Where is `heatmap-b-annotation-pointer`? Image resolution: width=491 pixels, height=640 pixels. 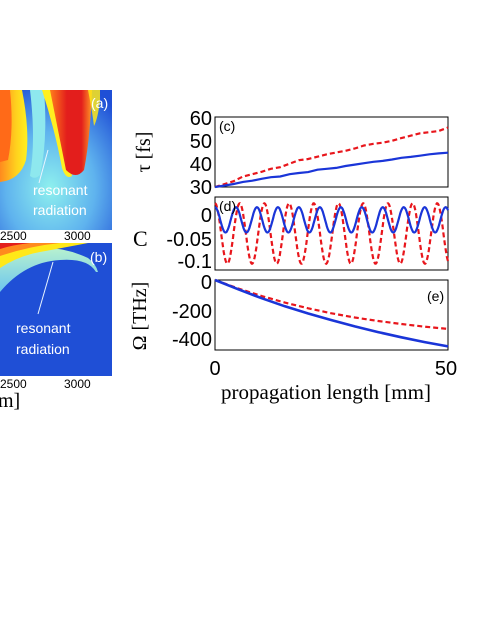 heatmap-b-annotation-pointer is located at coordinates (45, 288).